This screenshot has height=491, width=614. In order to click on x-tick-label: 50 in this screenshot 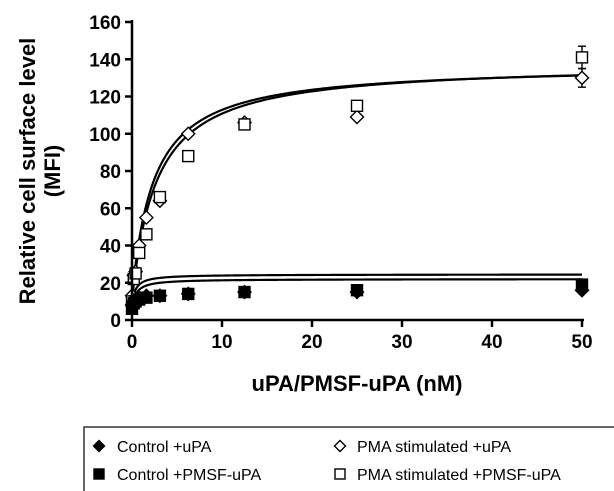, I will do `click(581, 342)`.